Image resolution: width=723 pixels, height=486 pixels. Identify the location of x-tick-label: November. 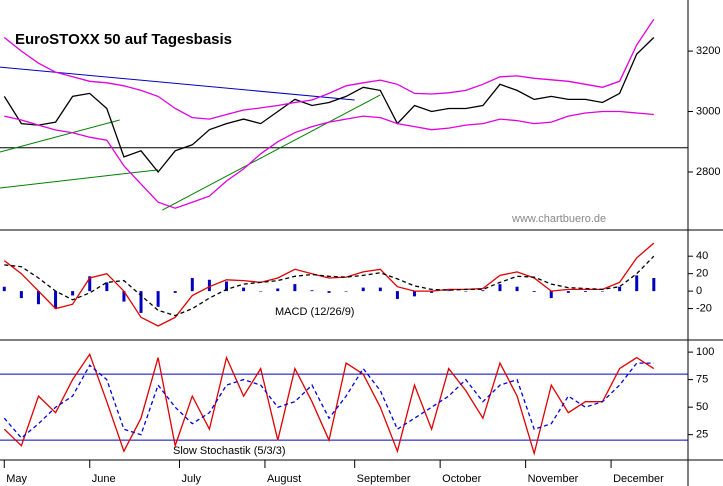
(553, 479).